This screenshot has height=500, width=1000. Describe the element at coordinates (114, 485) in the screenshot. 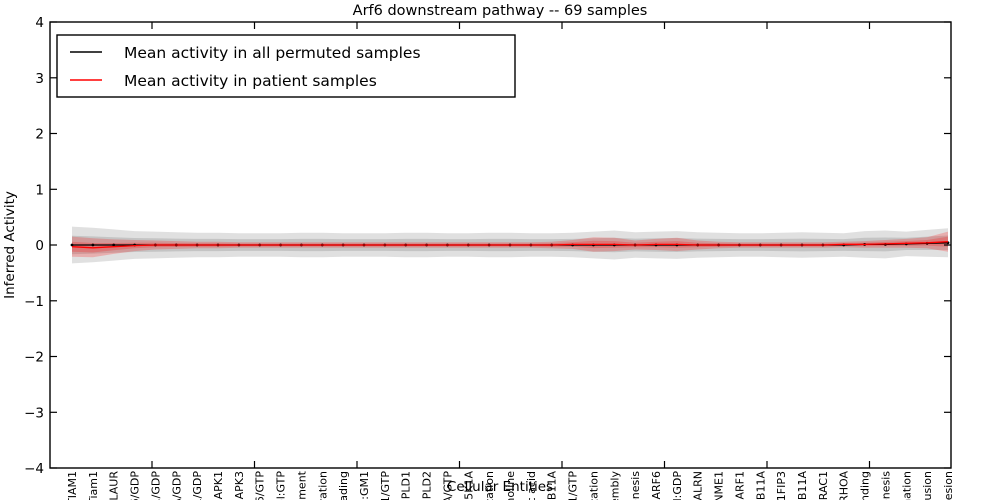

I see `x-category-label: PLAUR` at that location.